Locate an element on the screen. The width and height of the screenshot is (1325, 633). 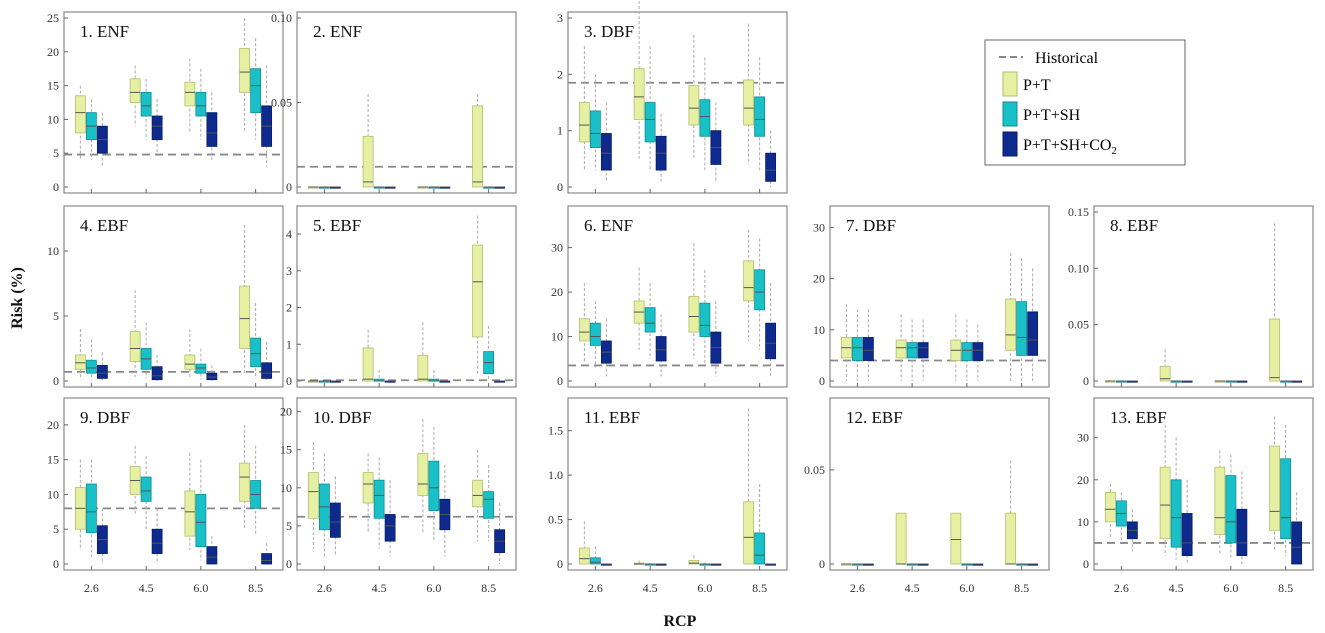
legend-ptshco2-label: P+T+SH+CO2 is located at coordinates (1070, 147).